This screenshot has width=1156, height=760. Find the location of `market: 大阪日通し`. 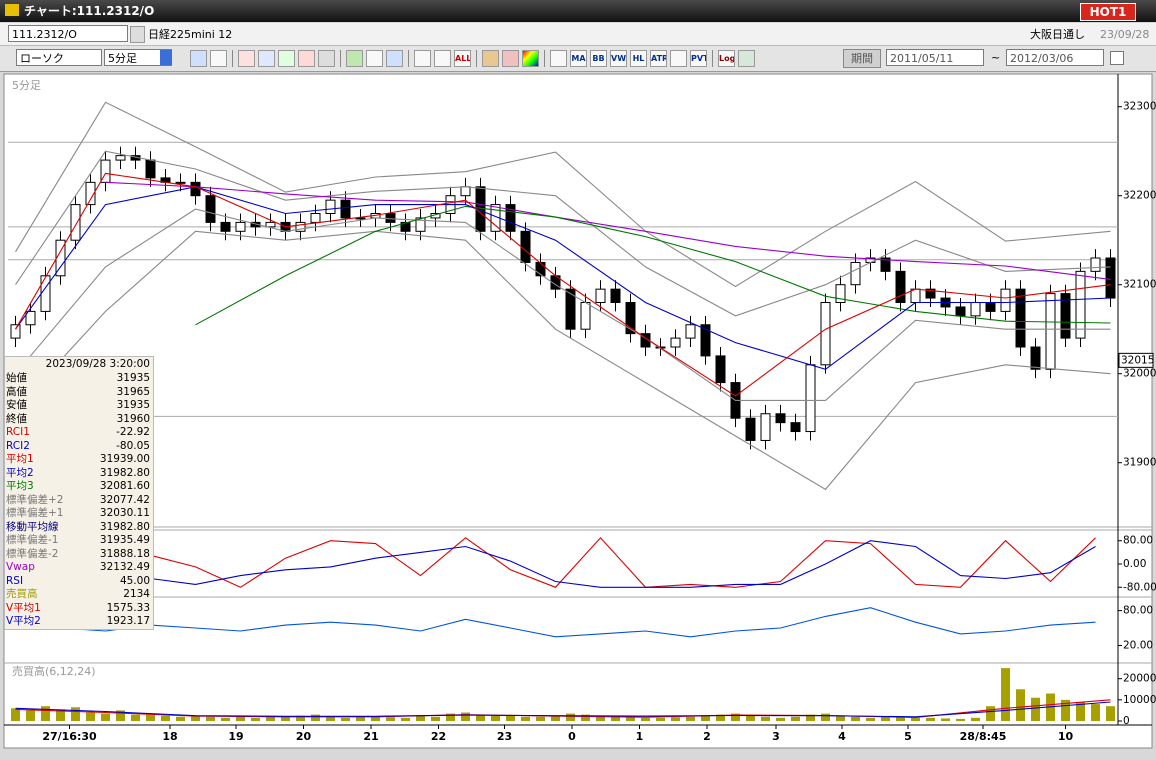

market: 大阪日通し is located at coordinates (1057, 34).